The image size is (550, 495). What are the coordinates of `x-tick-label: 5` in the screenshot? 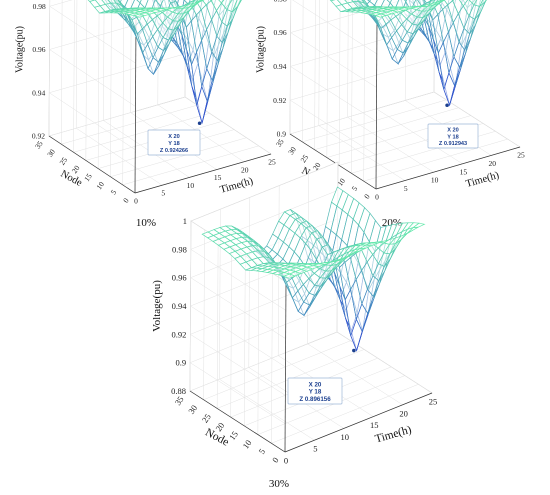 It's located at (315, 449).